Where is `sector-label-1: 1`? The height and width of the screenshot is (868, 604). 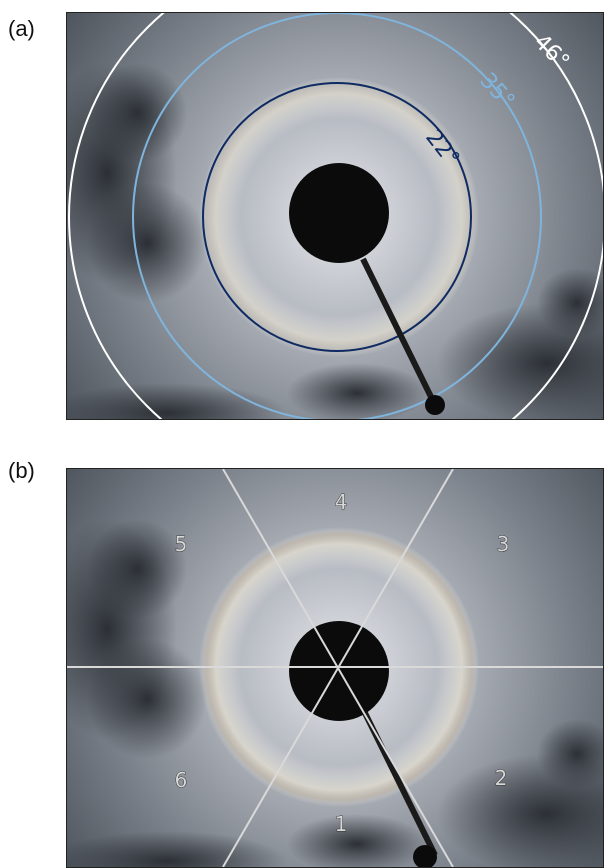 sector-label-1: 1 is located at coordinates (341, 824).